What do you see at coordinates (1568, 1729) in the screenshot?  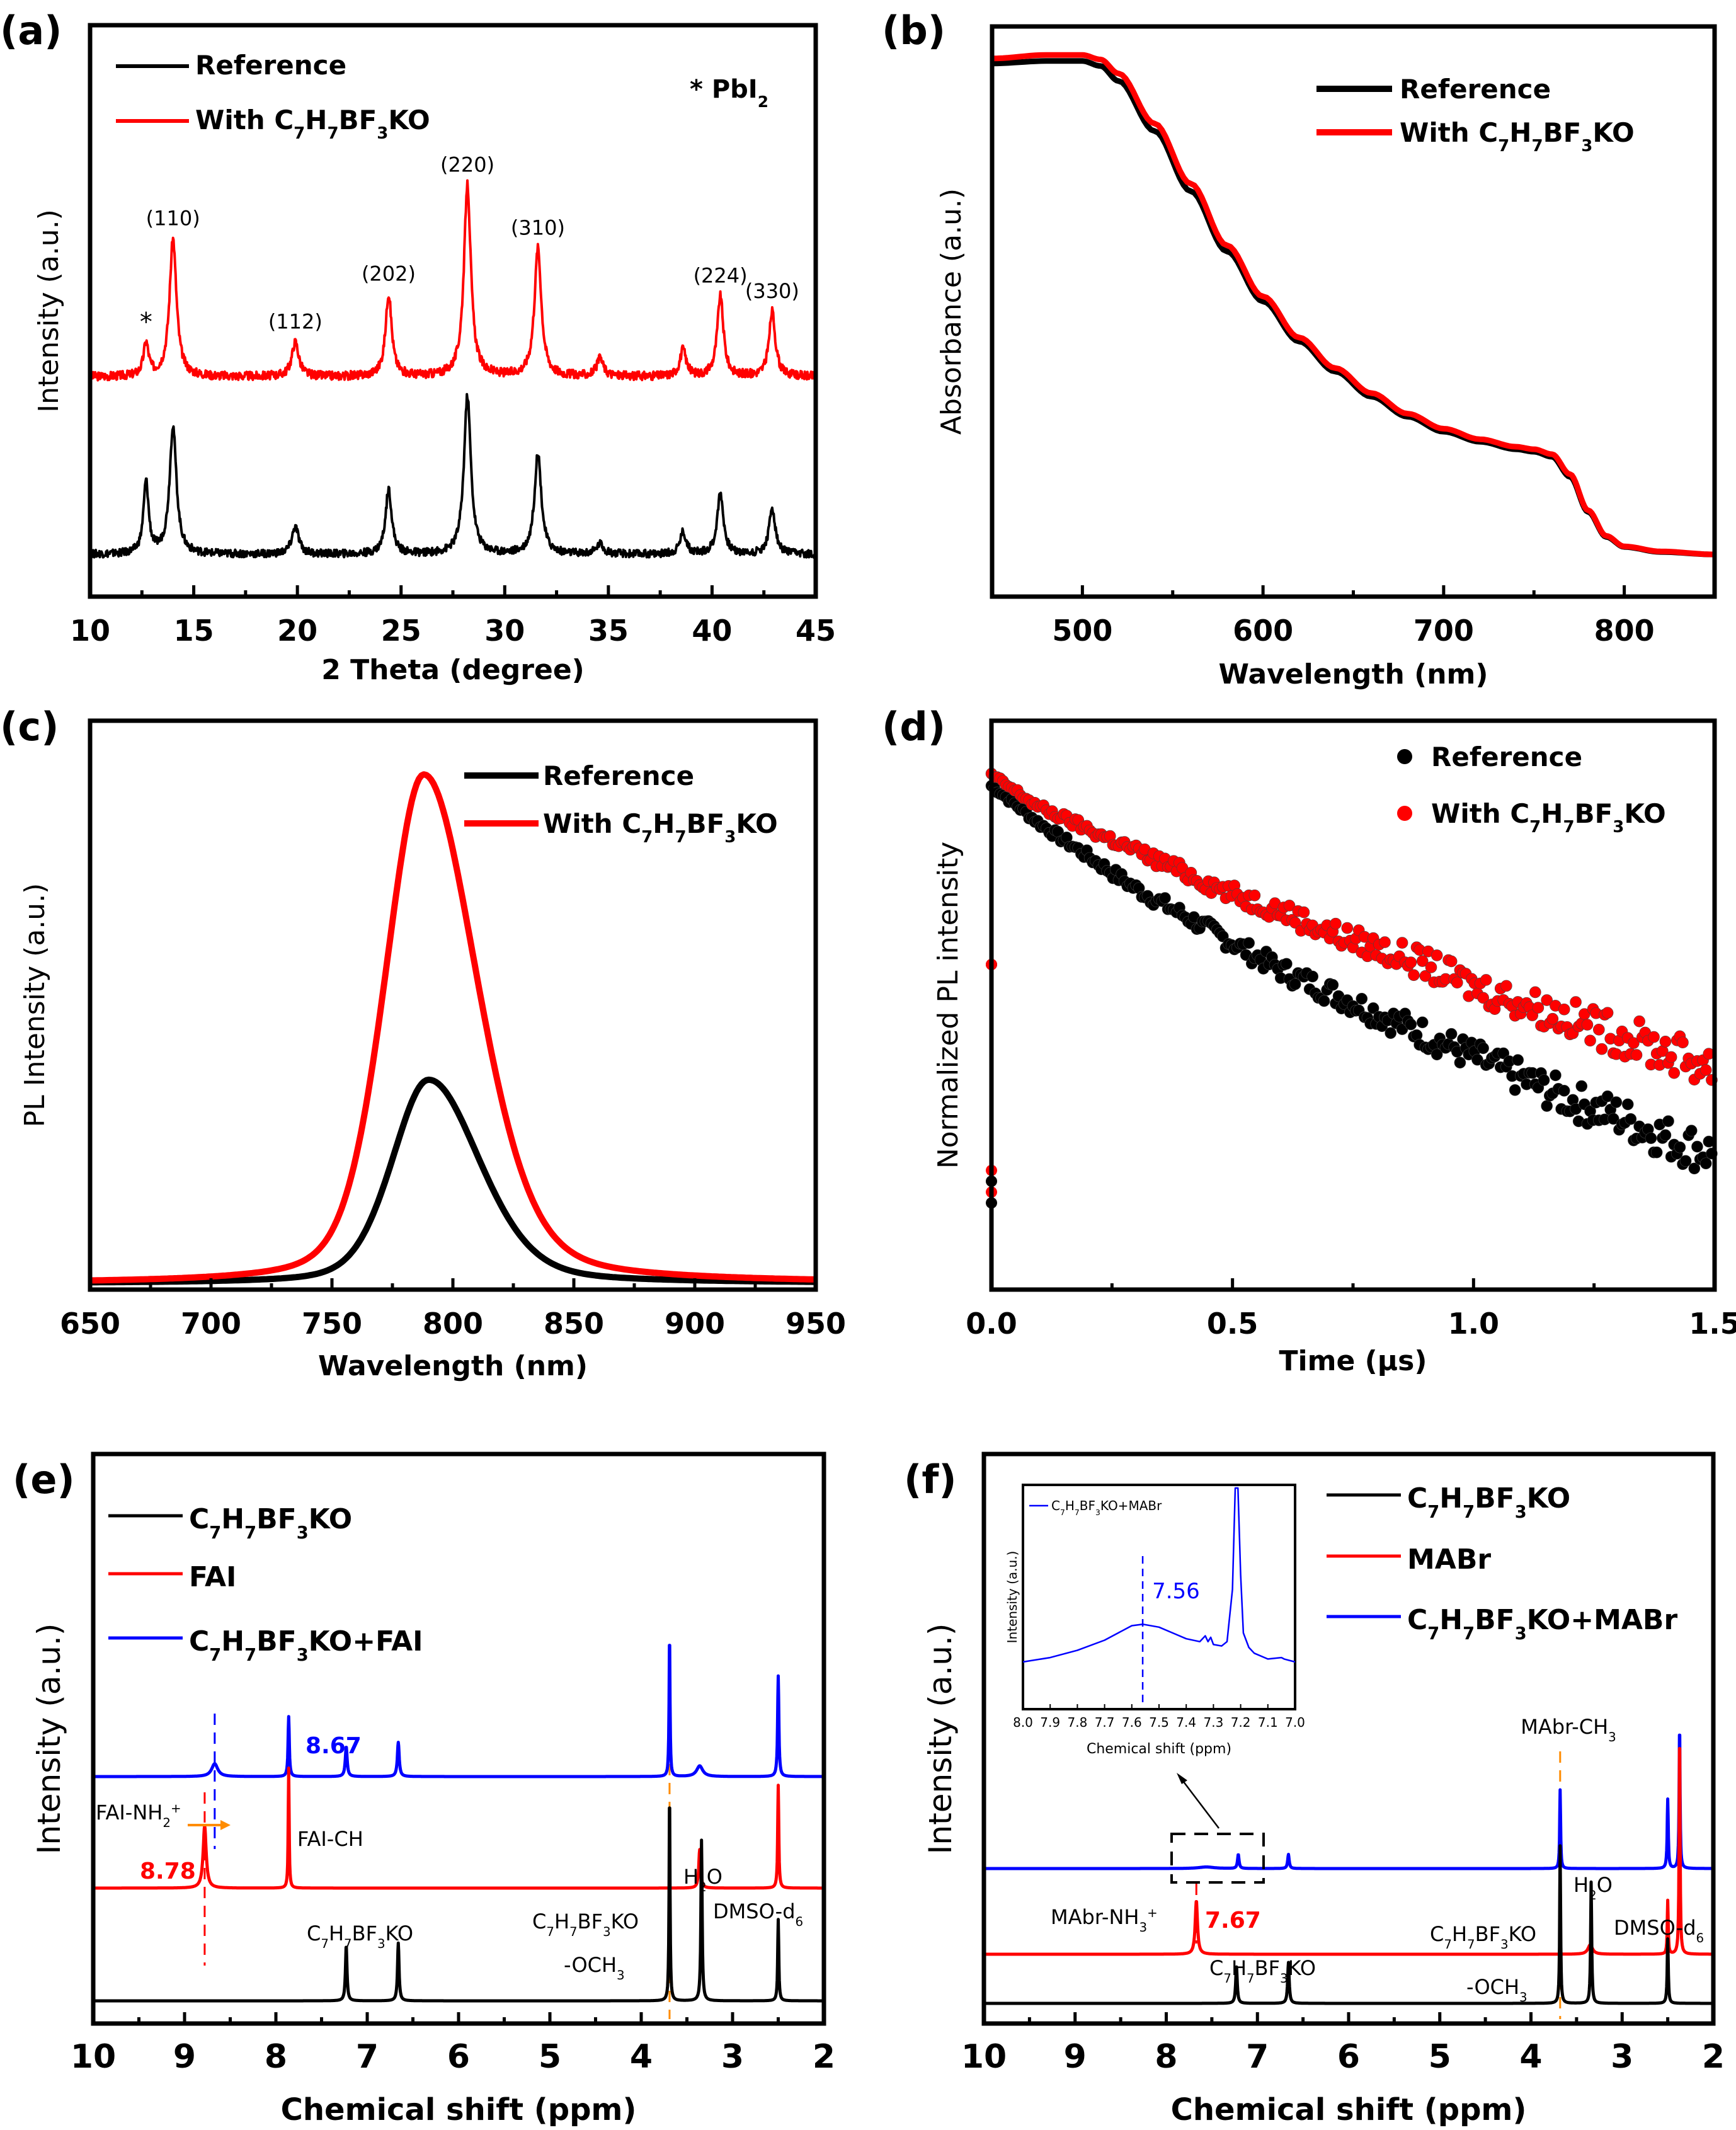 I see `peak-annotation: MAbr-CH3` at bounding box center [1568, 1729].